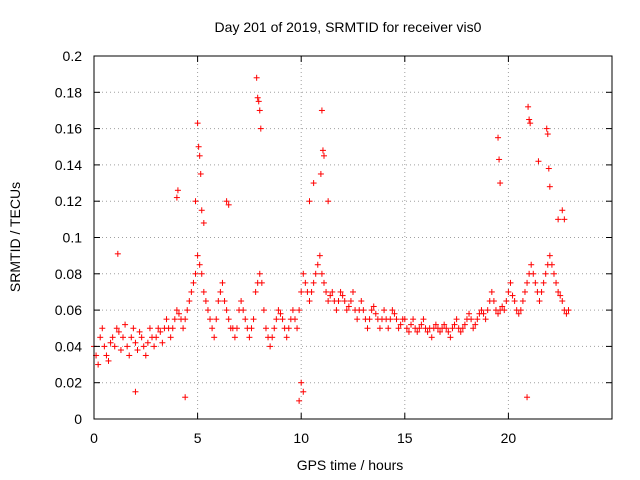  What do you see at coordinates (68, 165) in the screenshot?
I see `y-tick-label: 0.14` at bounding box center [68, 165].